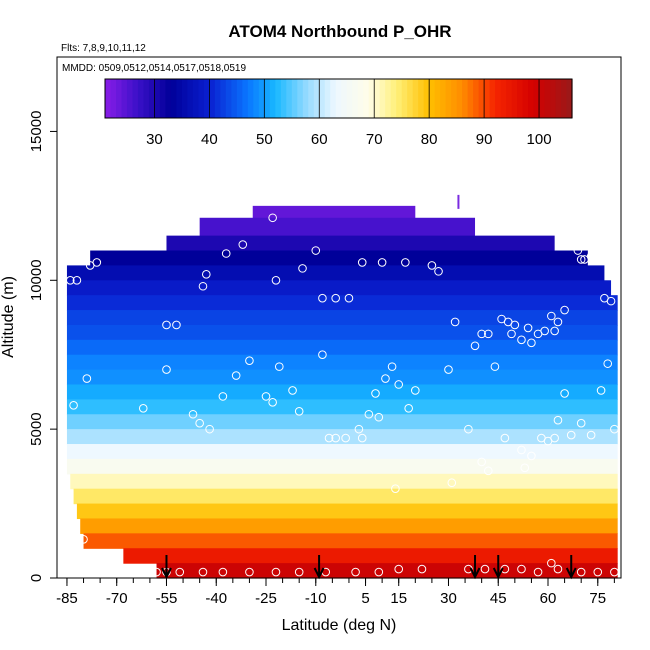 Image resolution: width=650 pixels, height=650 pixels. Describe the element at coordinates (216, 598) in the screenshot. I see `x-tick-label: -40` at that location.